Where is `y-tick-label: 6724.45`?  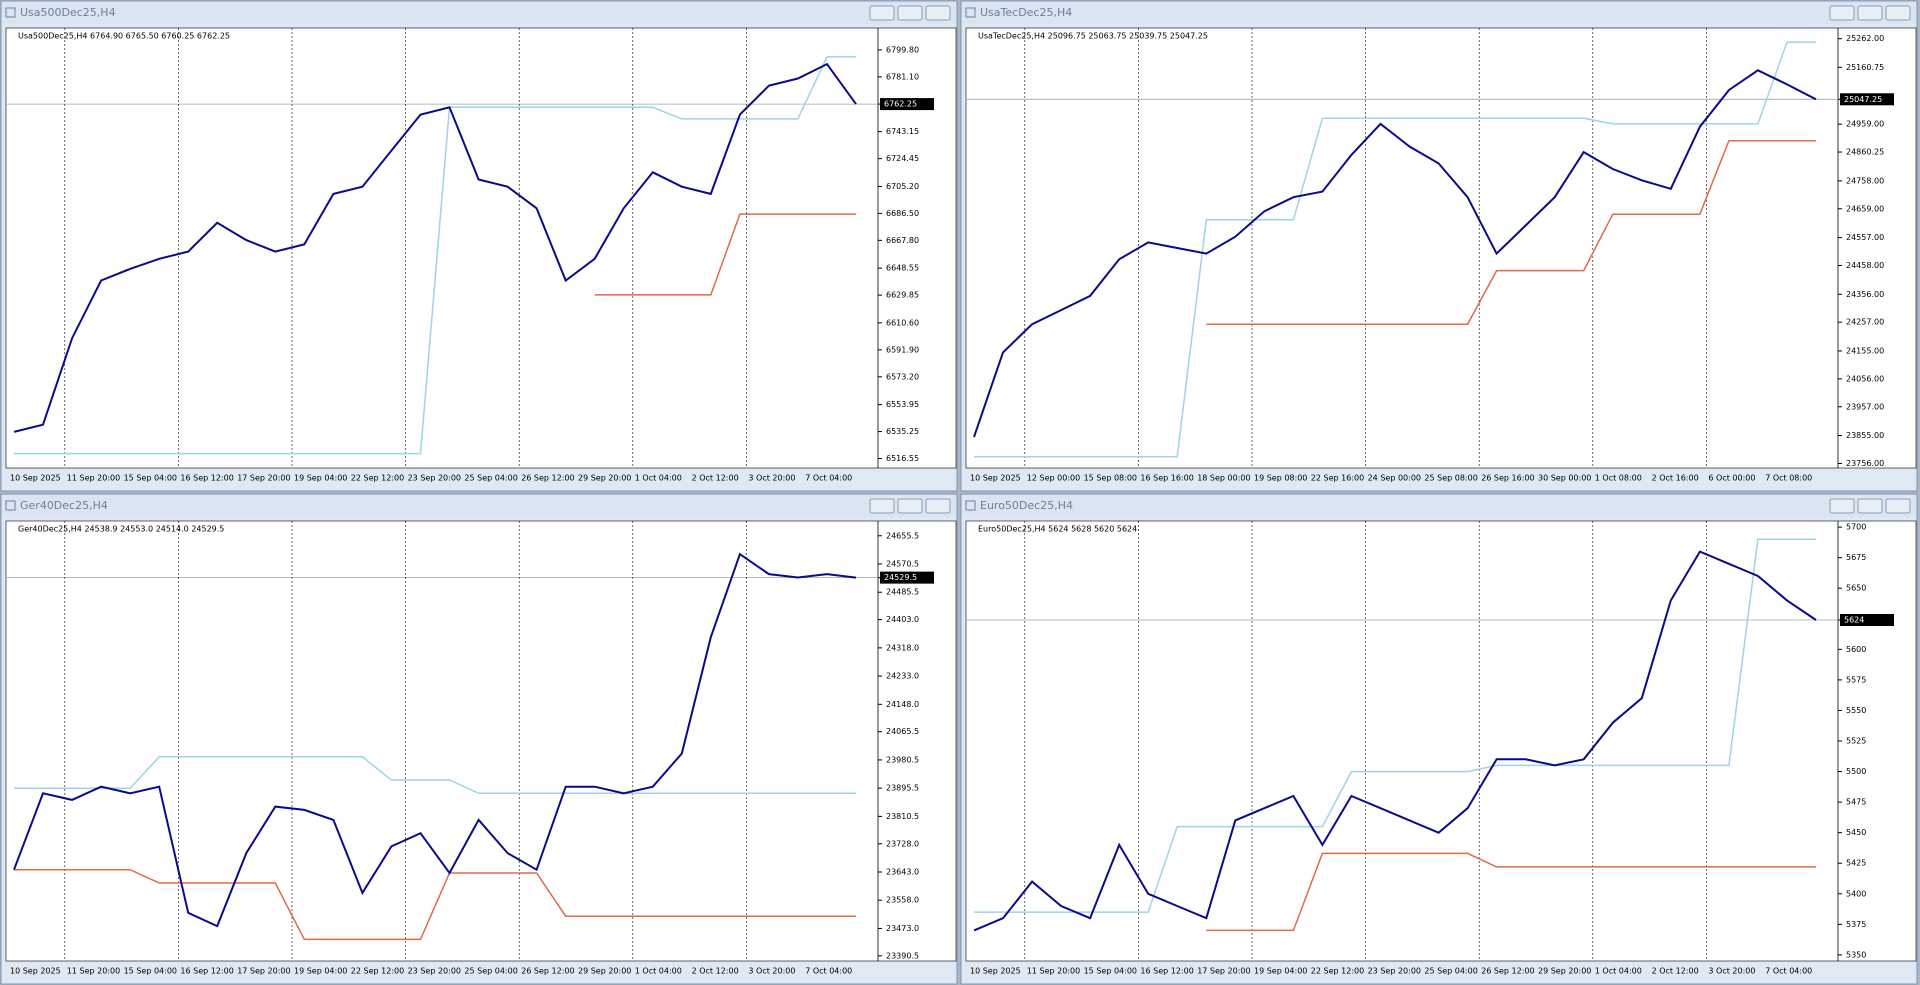
y-tick-label: 6724.45 is located at coordinates (902, 158).